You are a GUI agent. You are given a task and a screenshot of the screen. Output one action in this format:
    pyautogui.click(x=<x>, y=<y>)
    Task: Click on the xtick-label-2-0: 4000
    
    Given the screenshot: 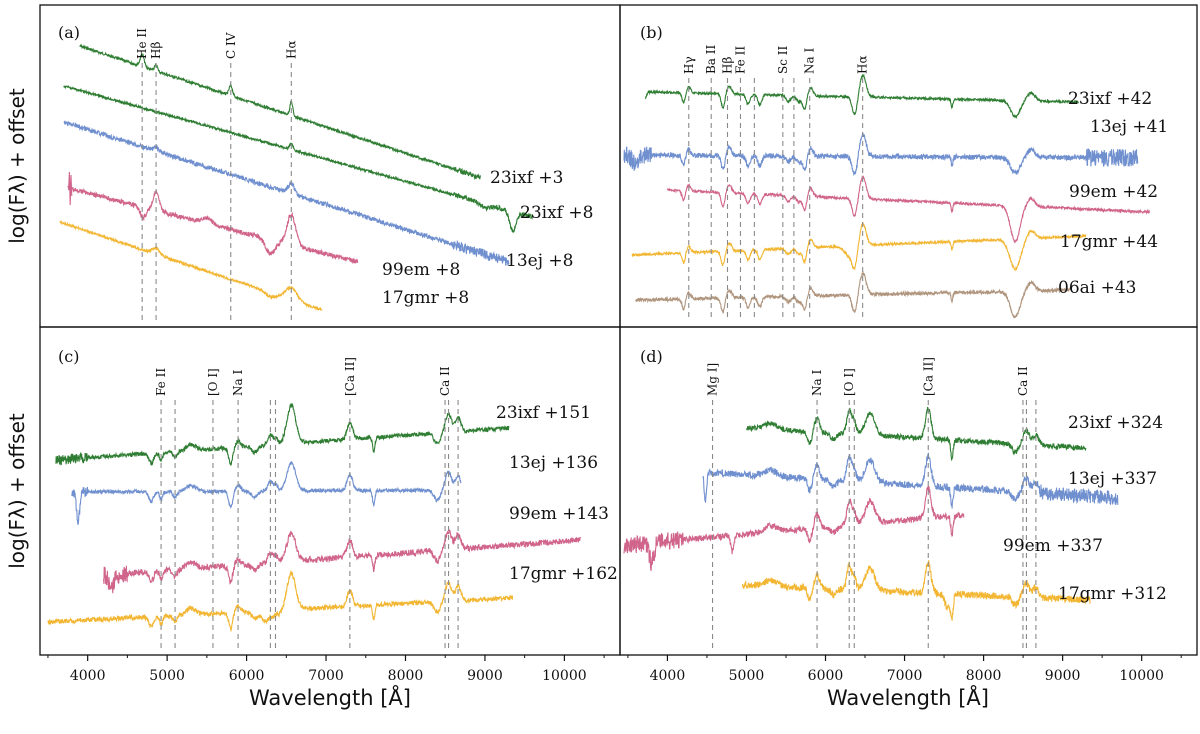 What is the action you would take?
    pyautogui.click(x=88, y=676)
    